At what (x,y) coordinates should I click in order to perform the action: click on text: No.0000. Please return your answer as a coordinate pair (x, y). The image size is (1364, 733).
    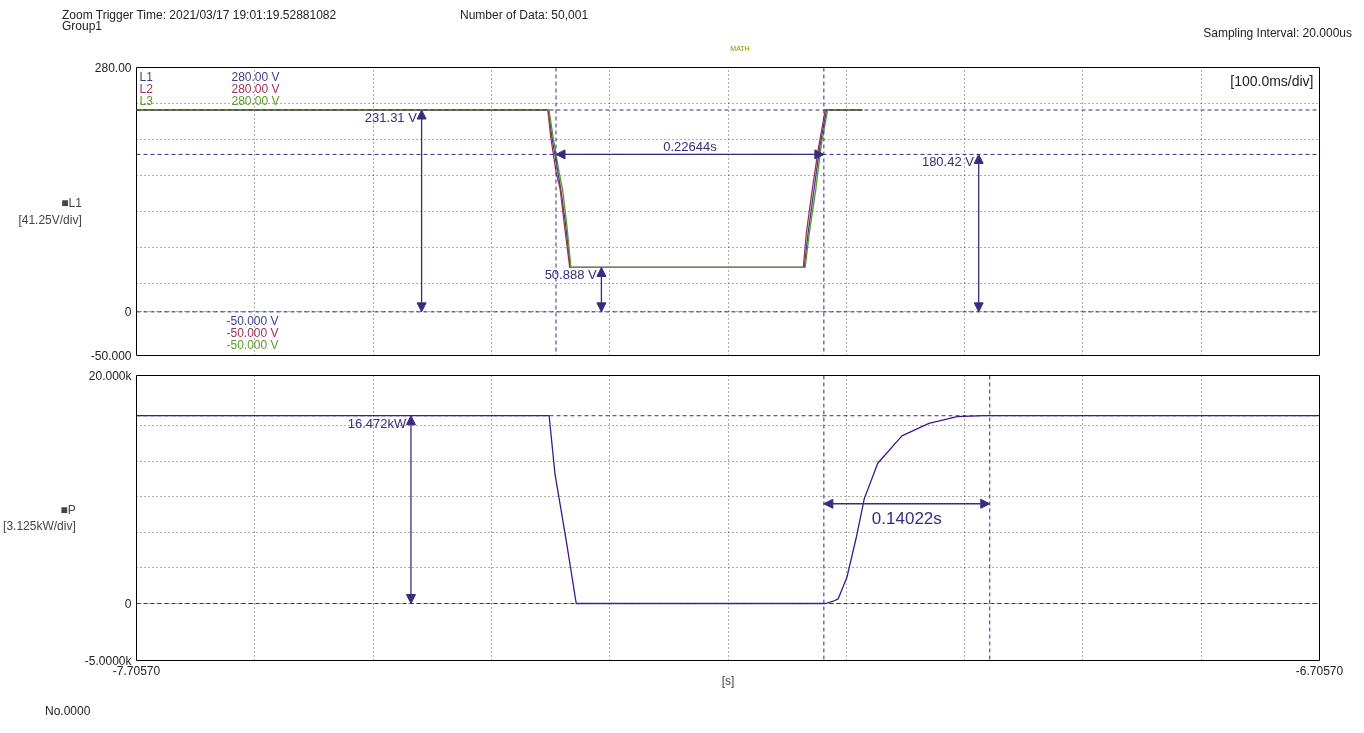
    Looking at the image, I should click on (68, 711).